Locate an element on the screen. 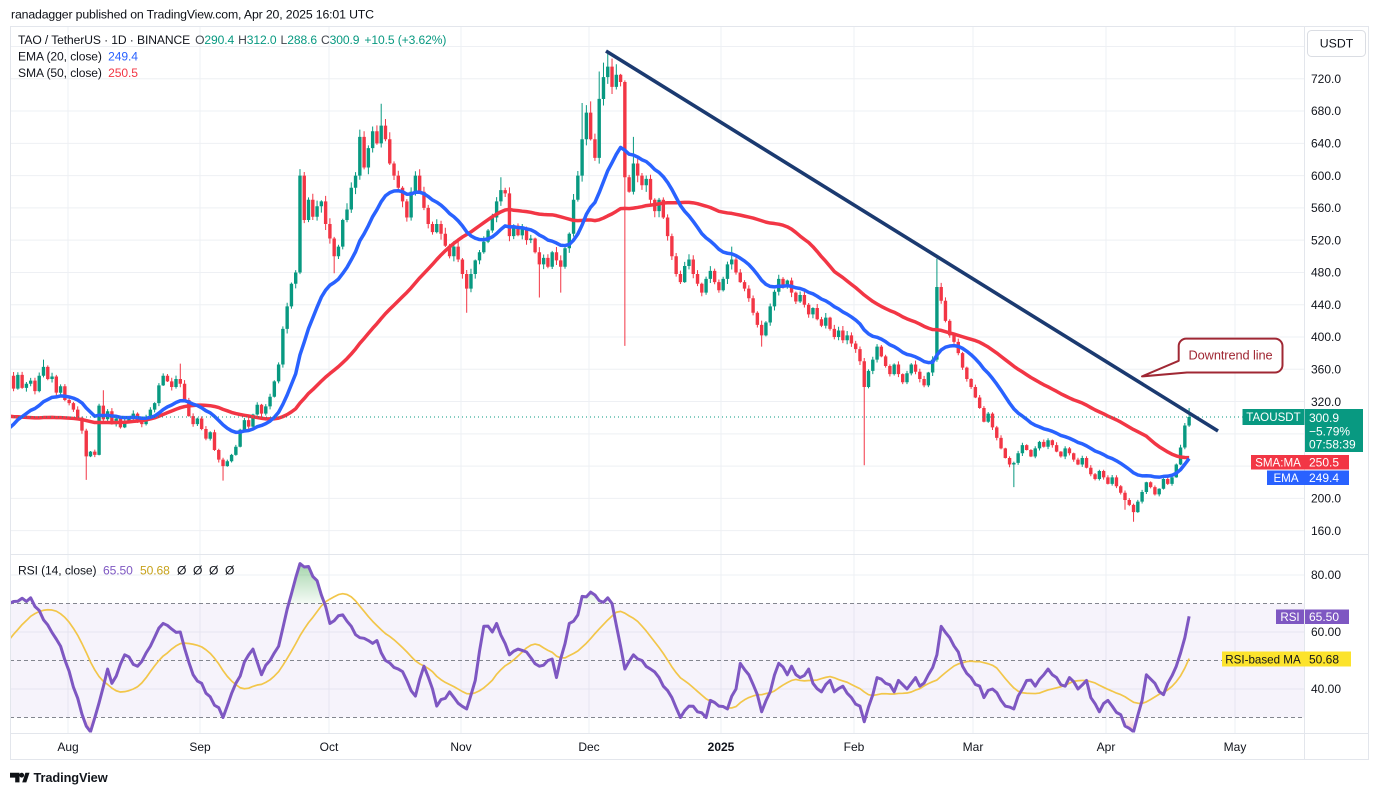 The width and height of the screenshot is (1379, 796). svg-text: Apr is located at coordinates (1106, 747).